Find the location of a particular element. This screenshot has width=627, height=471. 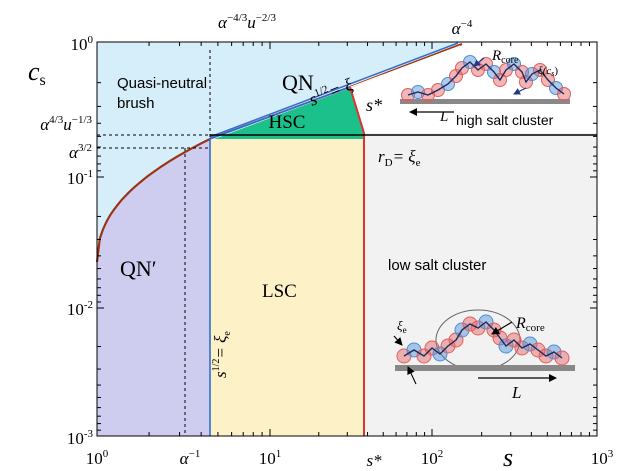

s-star-line is located at coordinates (357, 261).